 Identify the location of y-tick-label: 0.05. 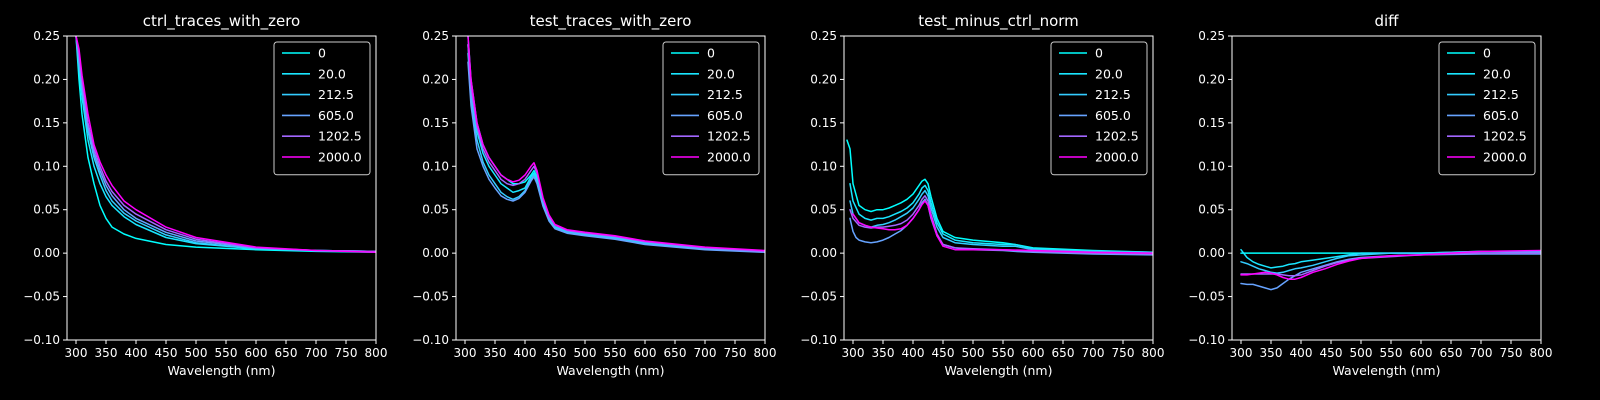
(435, 210).